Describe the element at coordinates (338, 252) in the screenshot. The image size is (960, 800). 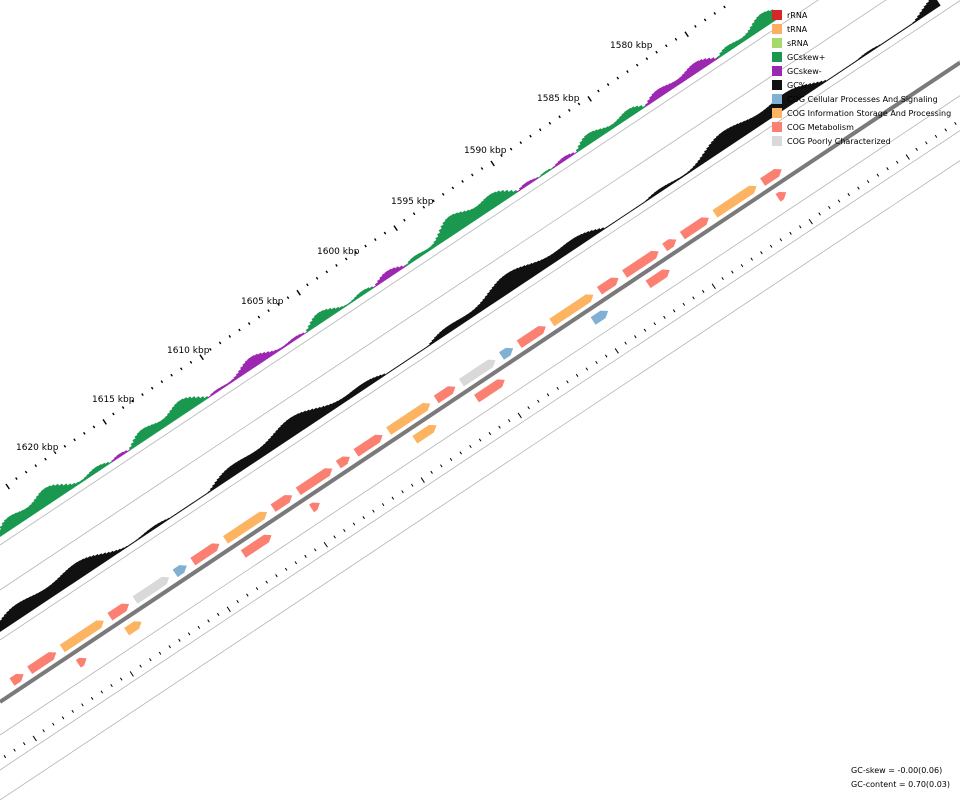
I see `position-label-1600: 1600 kbp` at that location.